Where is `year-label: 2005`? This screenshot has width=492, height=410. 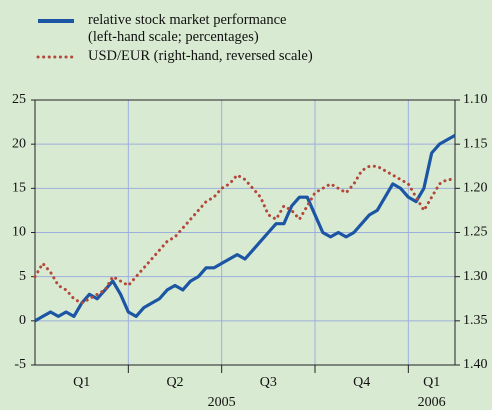 year-label: 2005 is located at coordinates (222, 402).